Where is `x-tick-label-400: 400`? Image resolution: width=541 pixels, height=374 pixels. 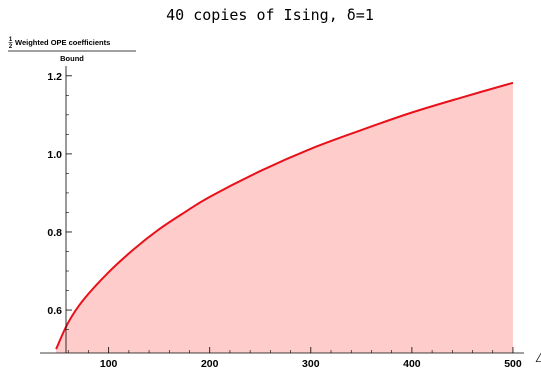 x-tick-label-400: 400 is located at coordinates (412, 364).